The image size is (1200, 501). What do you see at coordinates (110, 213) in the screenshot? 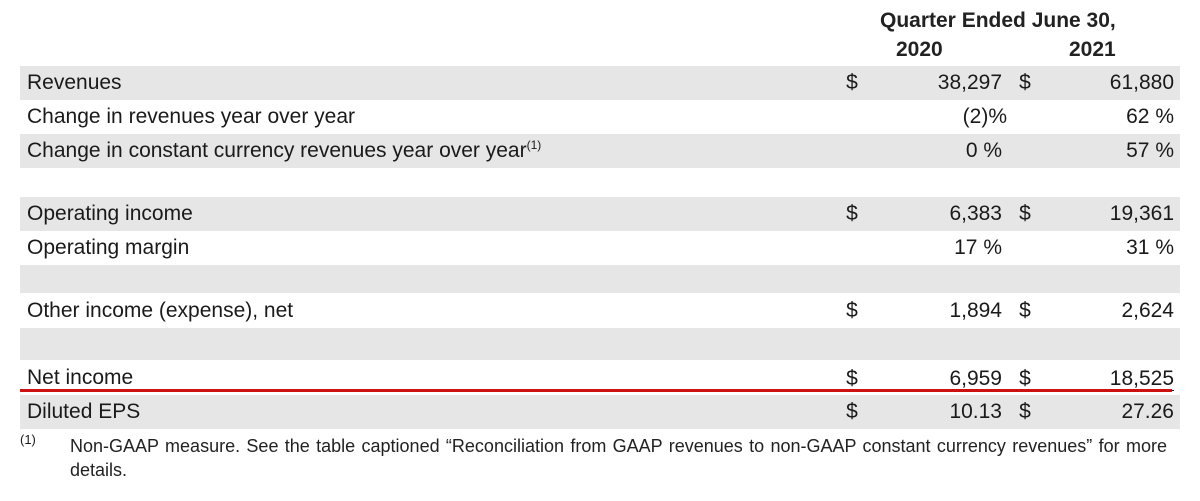
I see `row-label: Operating income` at bounding box center [110, 213].